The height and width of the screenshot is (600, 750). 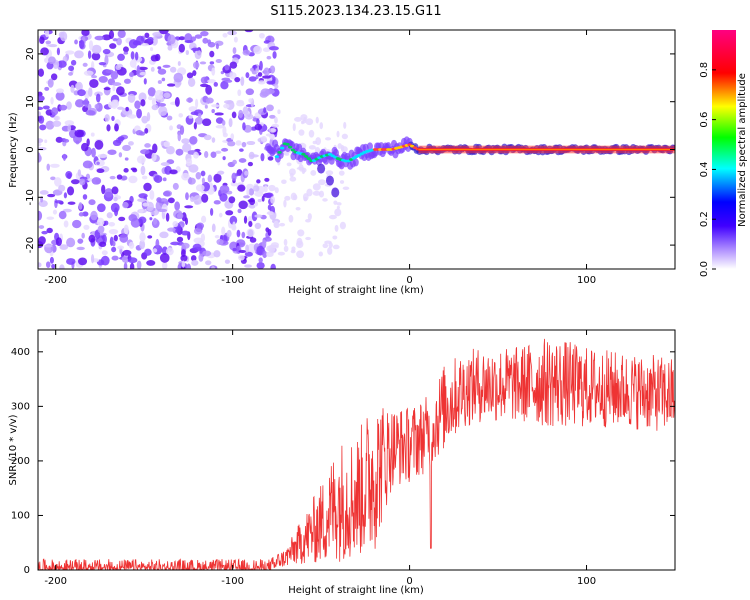 What do you see at coordinates (704, 269) in the screenshot?
I see `colorbar-tick-label: 0.0` at bounding box center [704, 269].